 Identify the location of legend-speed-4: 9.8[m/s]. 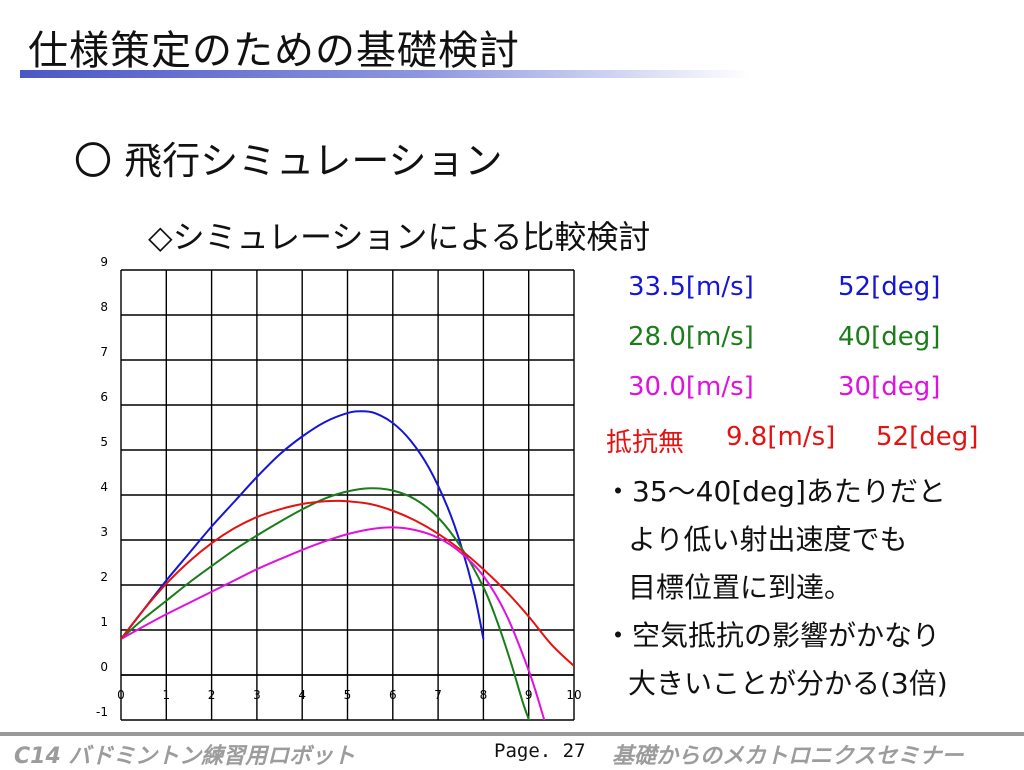
(781, 437).